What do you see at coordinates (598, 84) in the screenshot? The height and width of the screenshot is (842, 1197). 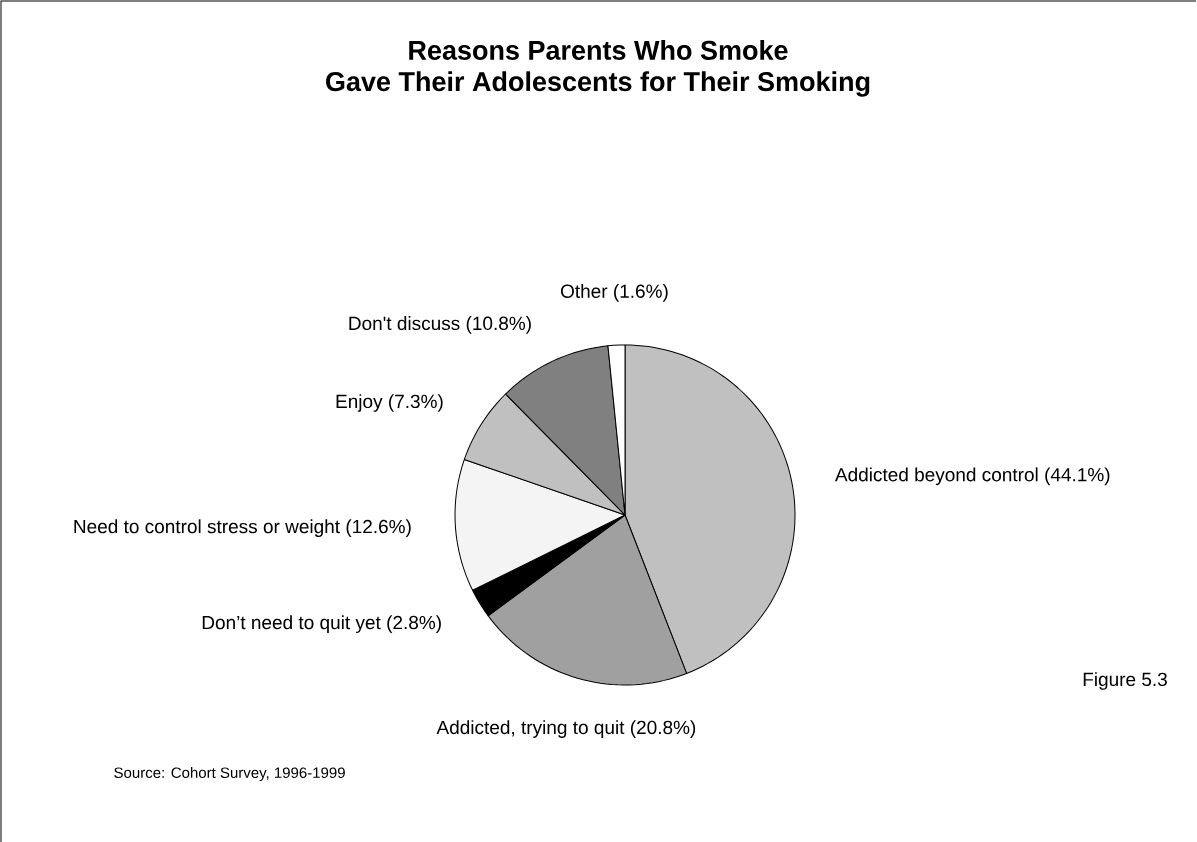 I see `chart-subtitle: Gave Their Adolescents for Their Smoking` at bounding box center [598, 84].